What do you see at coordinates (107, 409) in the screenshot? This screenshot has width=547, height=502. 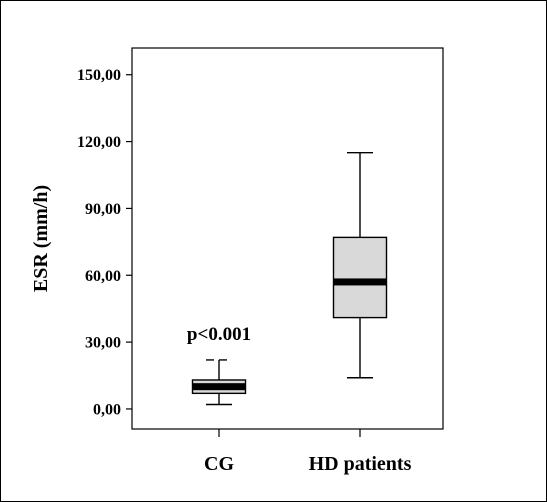 I see `y-tick-label: 0,00` at bounding box center [107, 409].